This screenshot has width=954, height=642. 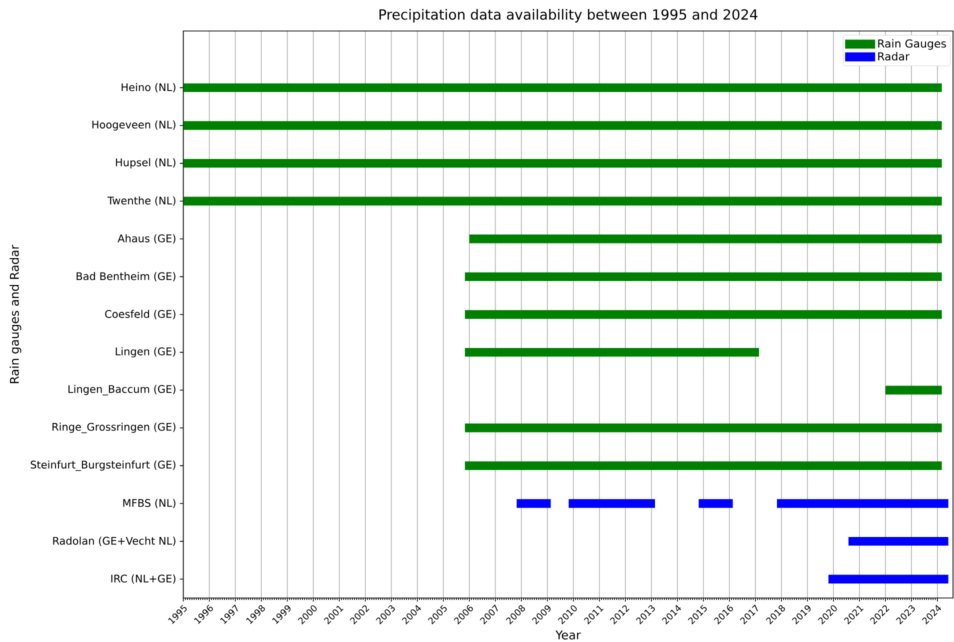 I want to click on y-tick-label: Steinfurt_Burgsteinfurt (GE), so click(x=103, y=465).